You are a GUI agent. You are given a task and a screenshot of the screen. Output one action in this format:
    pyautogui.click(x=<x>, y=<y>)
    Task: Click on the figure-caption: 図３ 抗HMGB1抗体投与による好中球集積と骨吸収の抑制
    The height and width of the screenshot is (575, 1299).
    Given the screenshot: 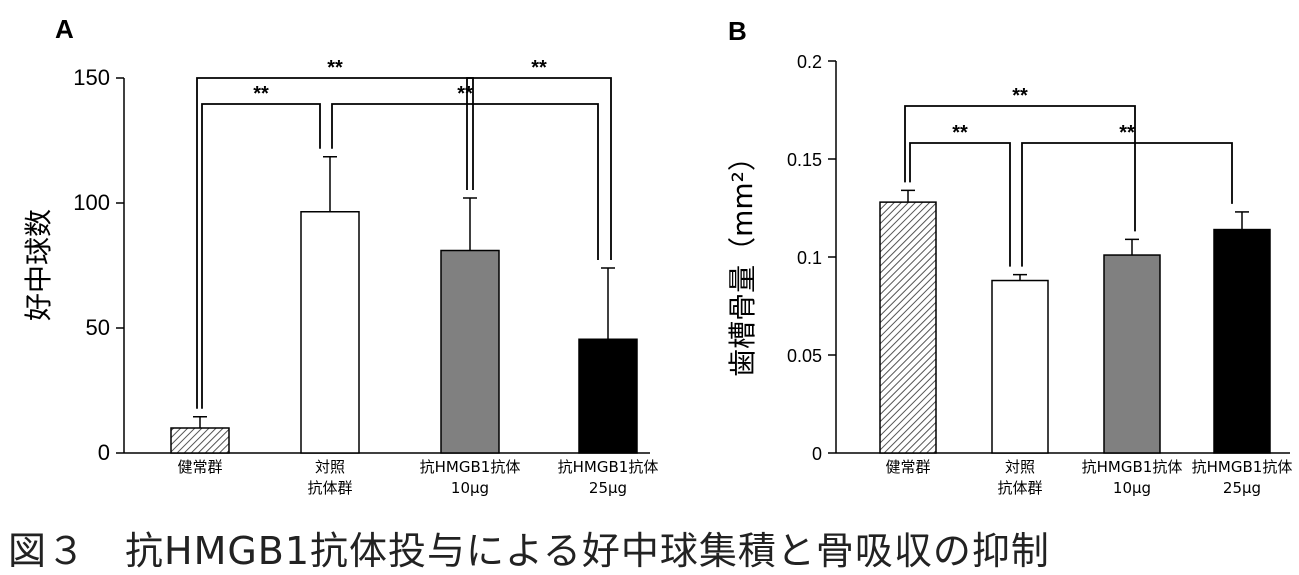 What is the action you would take?
    pyautogui.click(x=529, y=551)
    